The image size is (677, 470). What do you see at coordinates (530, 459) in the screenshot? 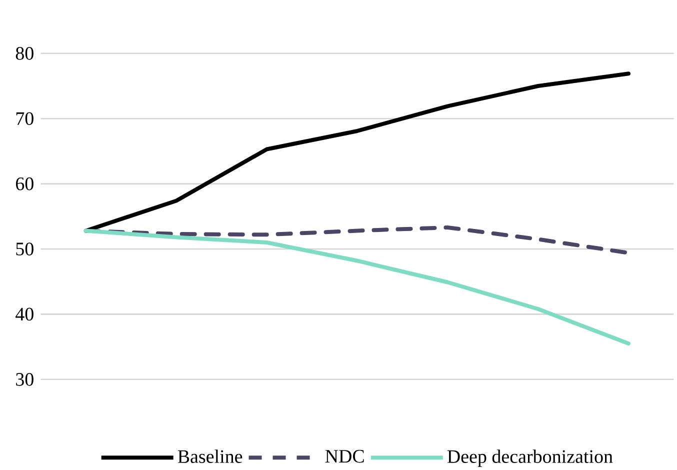
I see `legend-label: Deep decarbonization` at bounding box center [530, 459].